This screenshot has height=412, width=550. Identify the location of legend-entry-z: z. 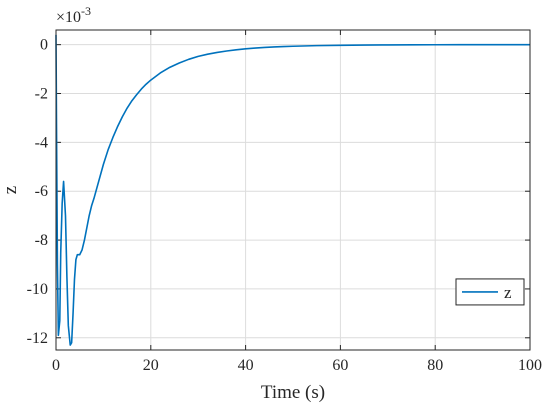
(508, 292).